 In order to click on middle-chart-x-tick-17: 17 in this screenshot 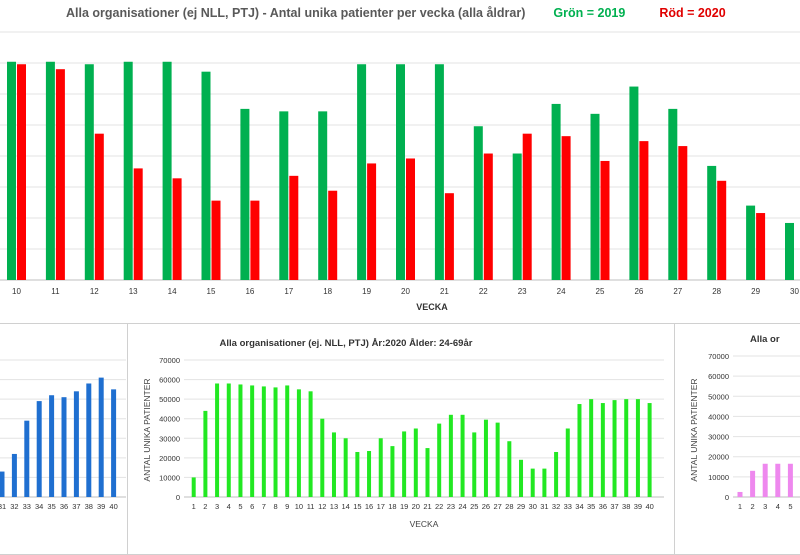, I will do `click(381, 506)`.